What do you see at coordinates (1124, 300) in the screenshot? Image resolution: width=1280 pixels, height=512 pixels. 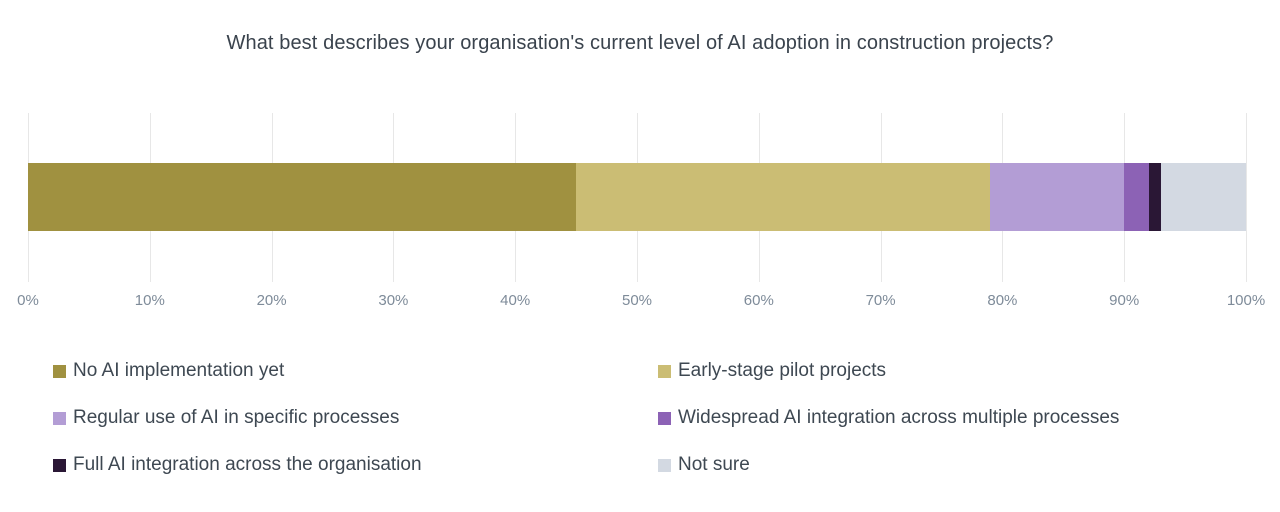 I see `x-tick-label: 90%` at bounding box center [1124, 300].